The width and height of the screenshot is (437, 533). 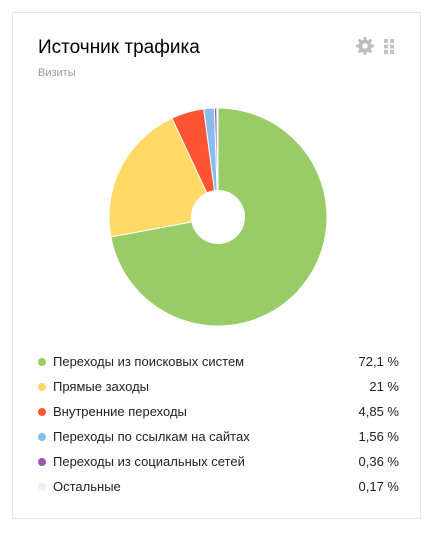 What do you see at coordinates (120, 411) in the screenshot?
I see `legend-label: Внутренние переходы` at bounding box center [120, 411].